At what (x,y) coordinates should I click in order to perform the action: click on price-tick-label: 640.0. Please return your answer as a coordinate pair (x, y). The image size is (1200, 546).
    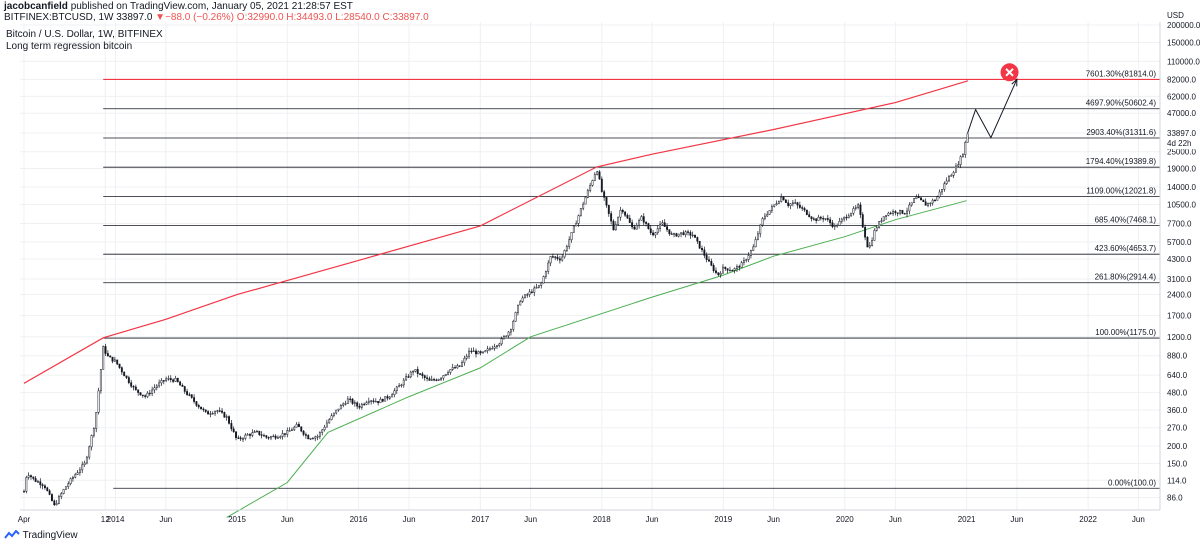
    Looking at the image, I should click on (1177, 375).